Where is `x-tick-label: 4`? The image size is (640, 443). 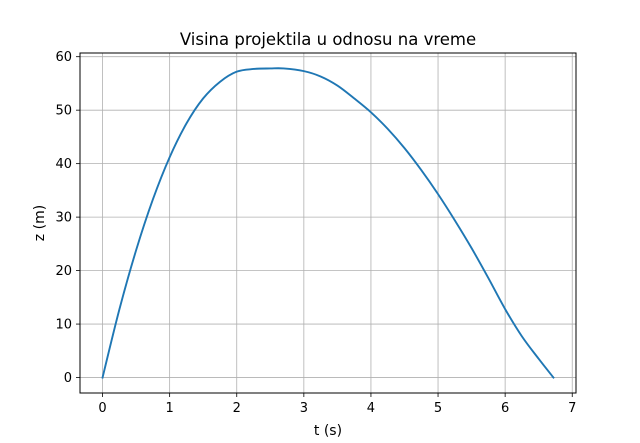 x-tick-label: 4 is located at coordinates (371, 408).